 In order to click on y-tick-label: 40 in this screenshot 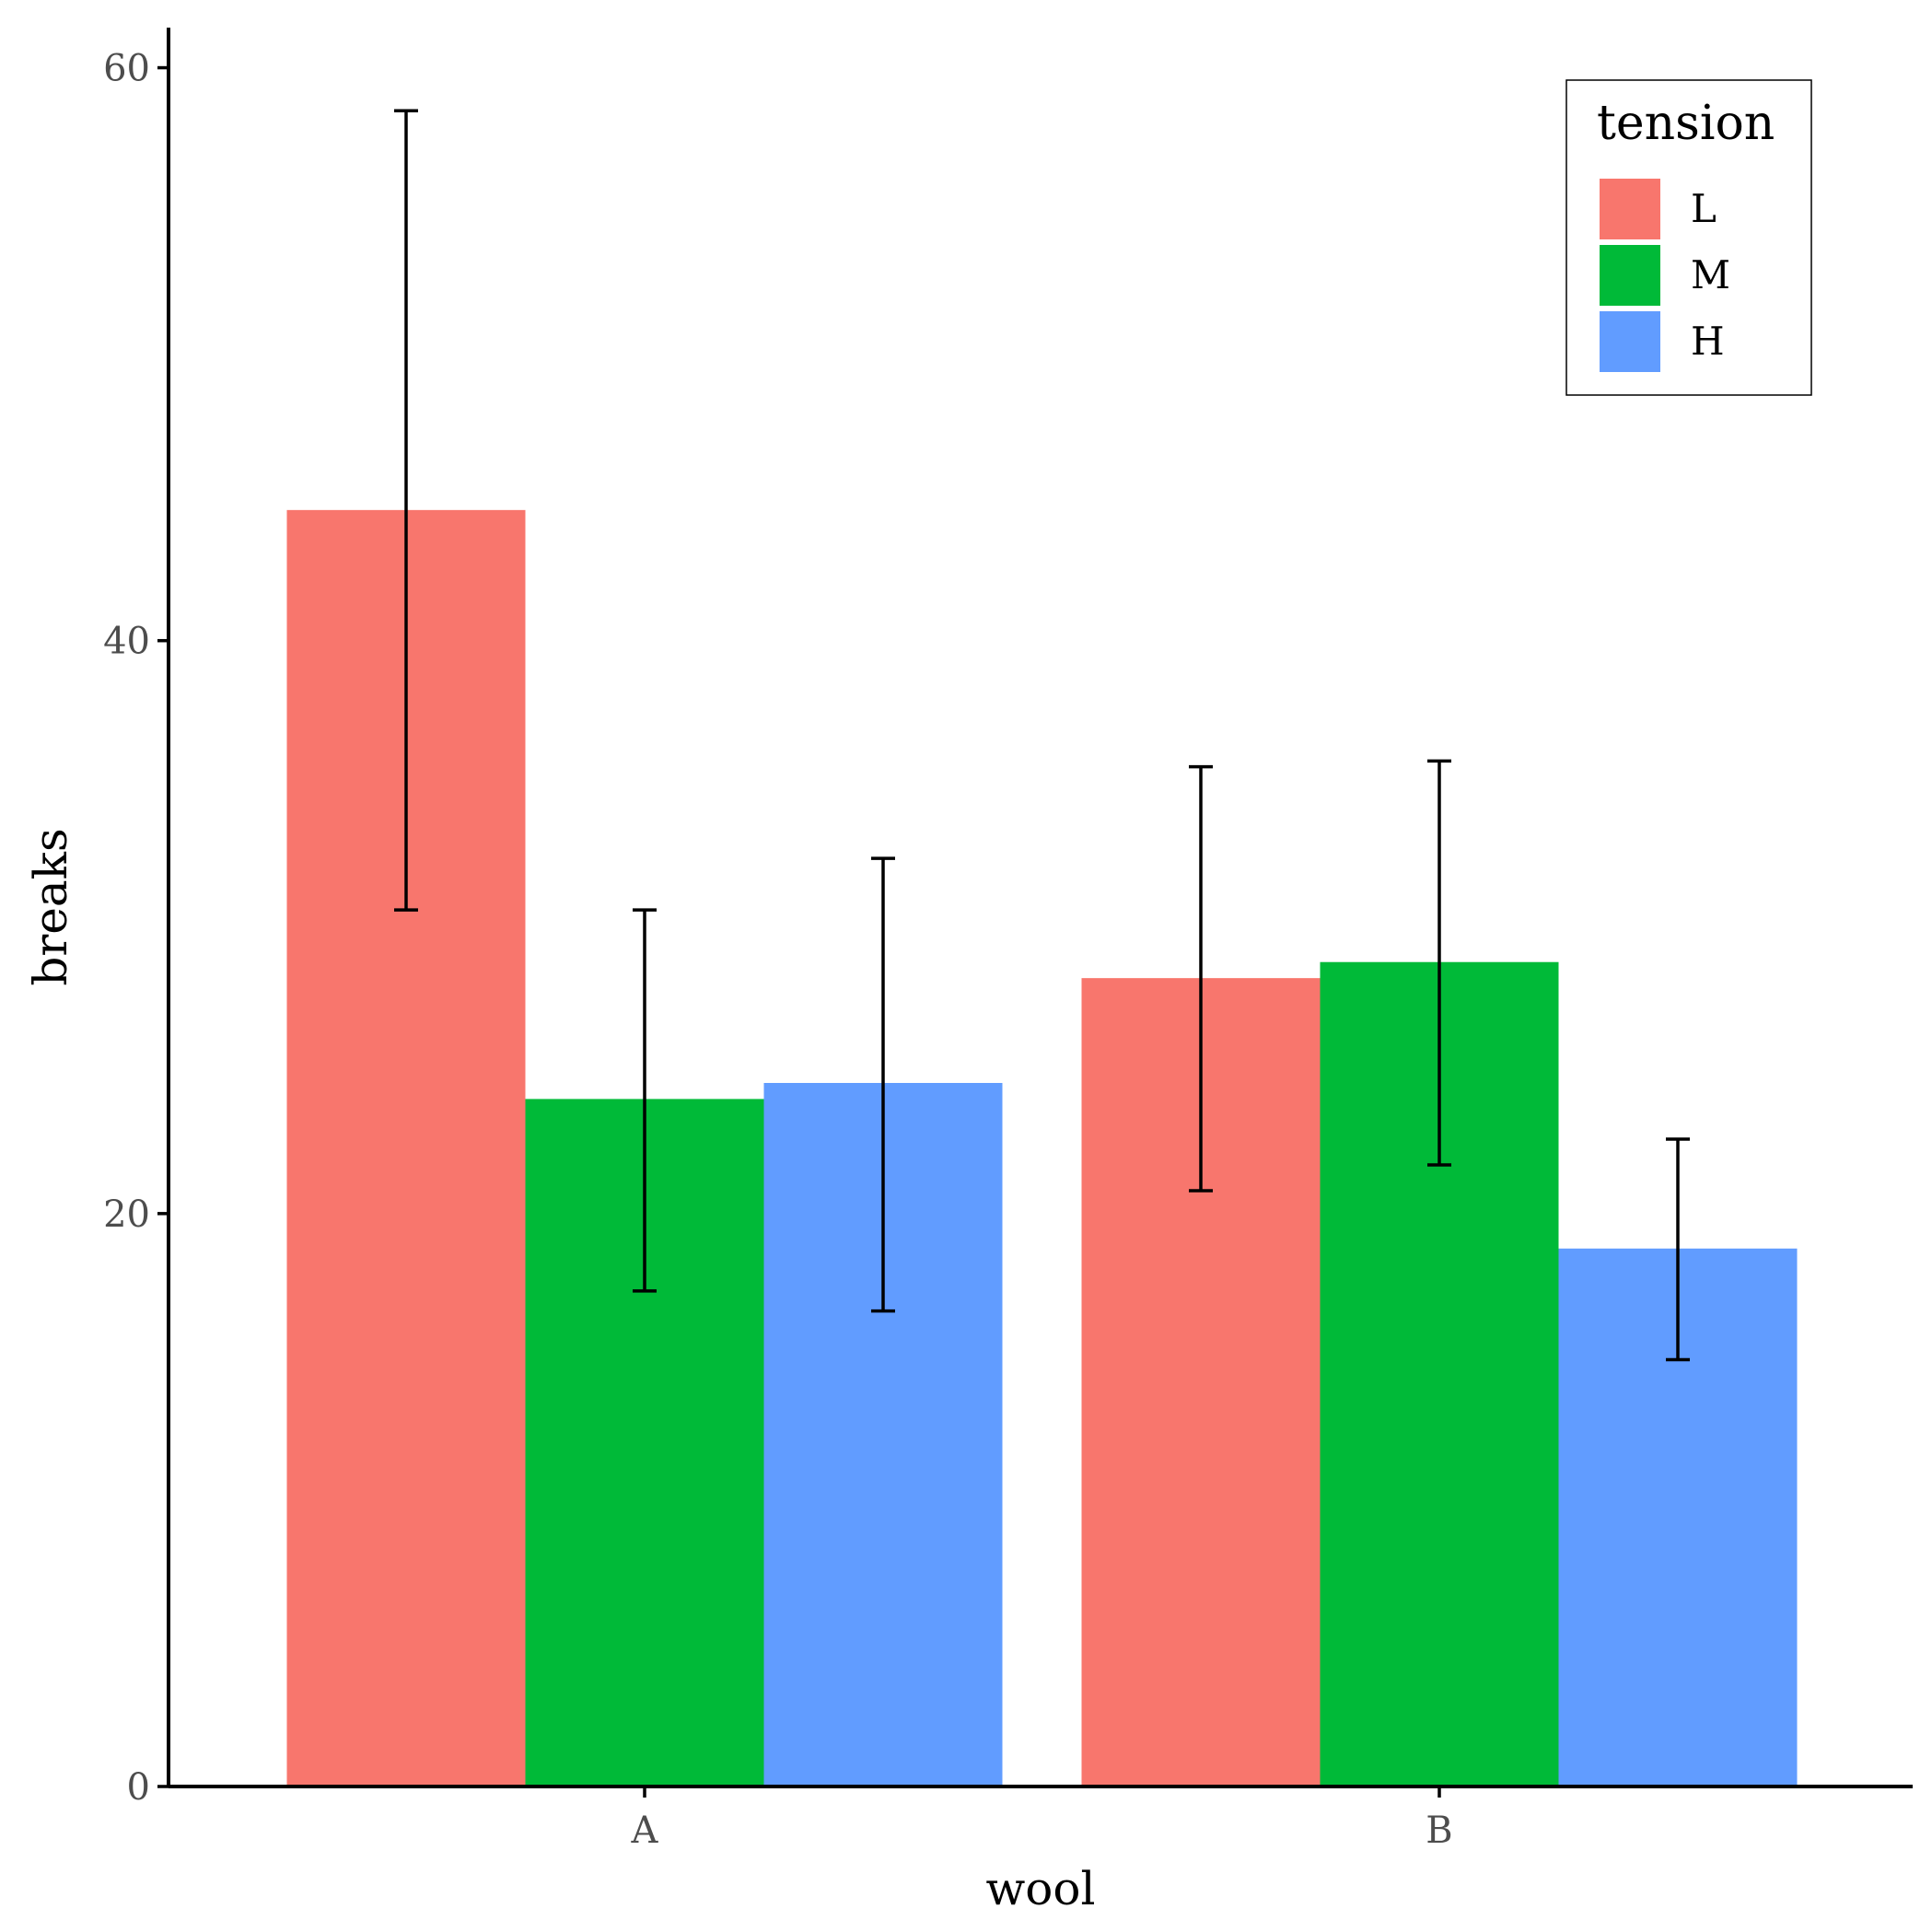, I will do `click(126, 642)`.